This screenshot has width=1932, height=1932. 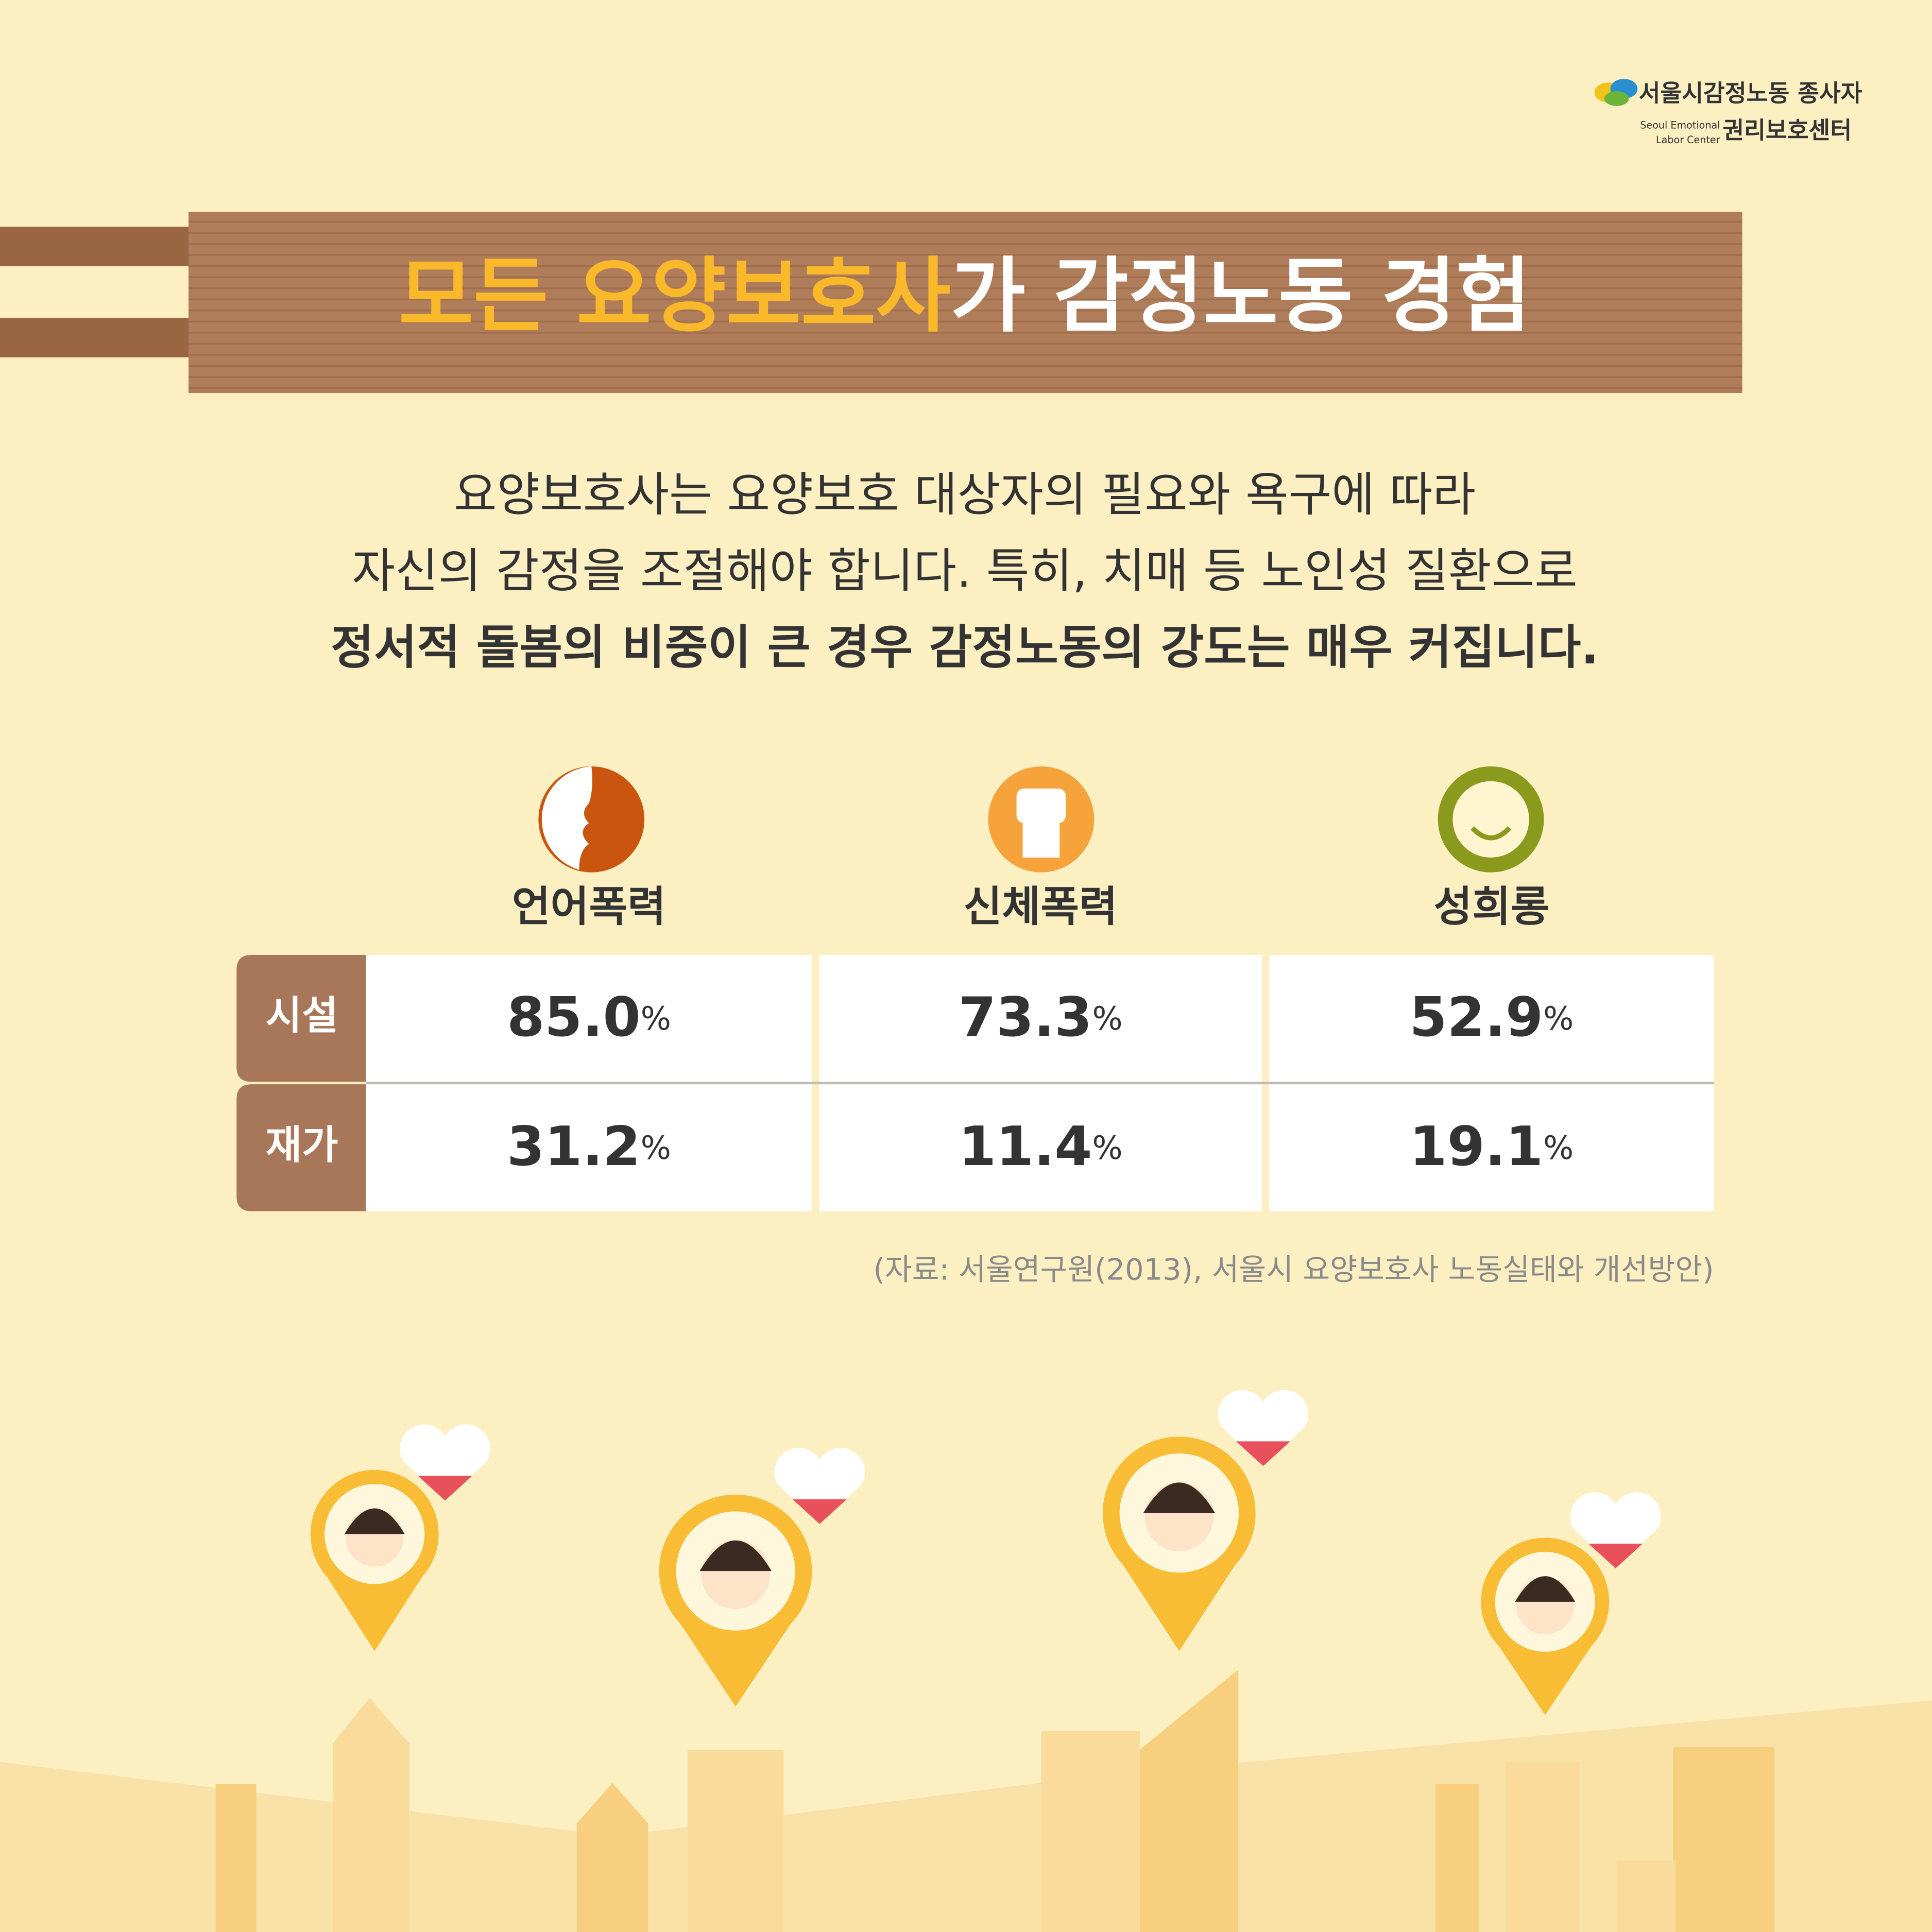 I want to click on title-rest: 가 감정노동 경험, so click(x=1241, y=296).